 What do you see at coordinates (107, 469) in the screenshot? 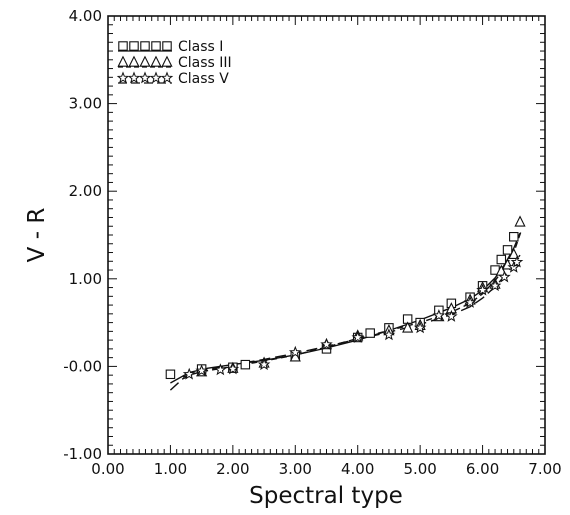
I see `x-tick-label: 0.00` at bounding box center [107, 469].